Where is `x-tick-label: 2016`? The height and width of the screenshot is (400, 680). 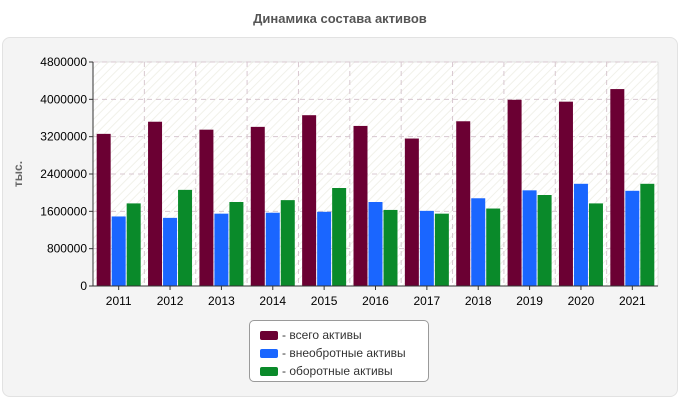 x-tick-label: 2016 is located at coordinates (375, 301).